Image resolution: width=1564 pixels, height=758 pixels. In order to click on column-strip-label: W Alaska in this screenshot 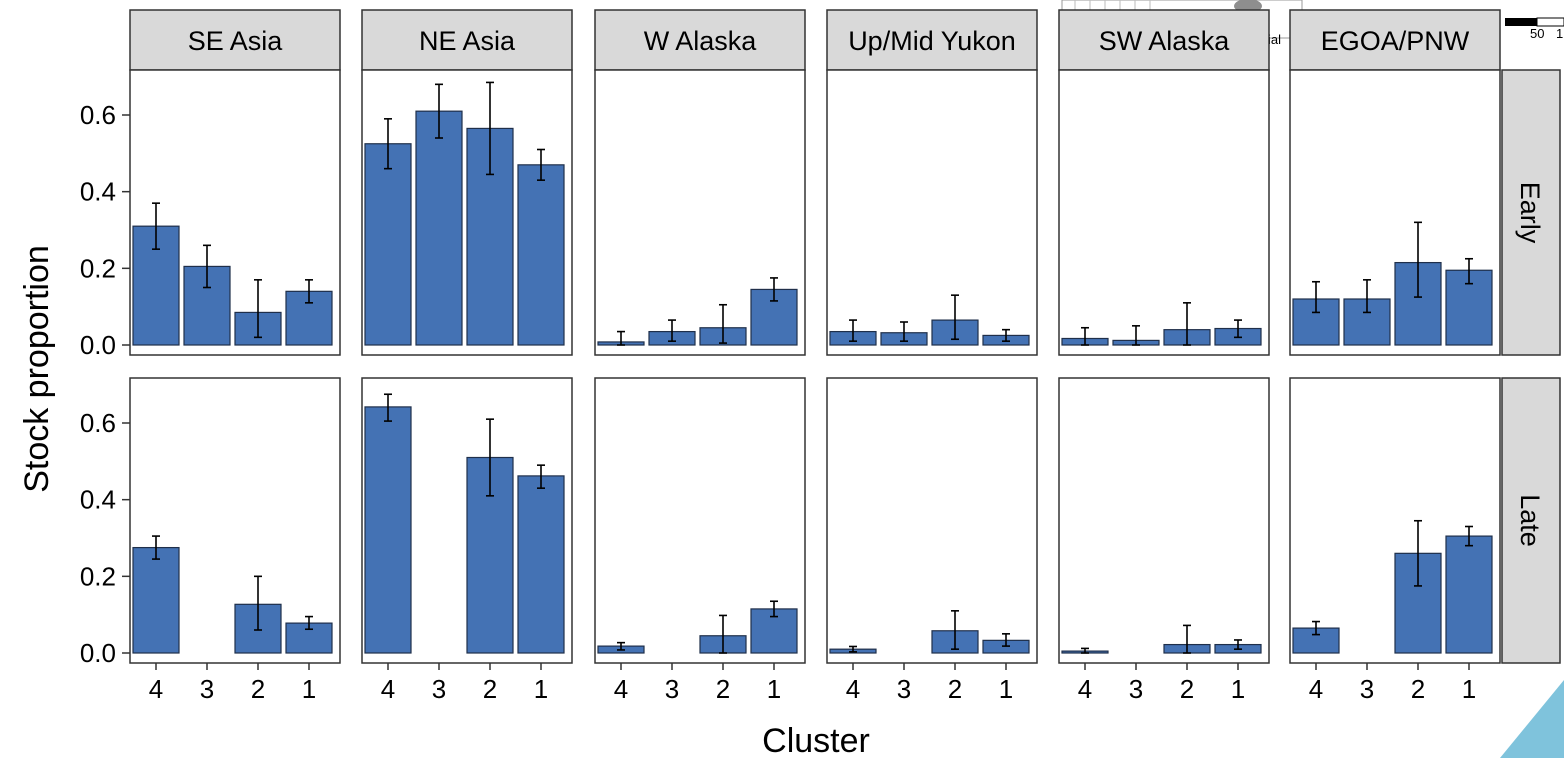, I will do `click(701, 41)`.